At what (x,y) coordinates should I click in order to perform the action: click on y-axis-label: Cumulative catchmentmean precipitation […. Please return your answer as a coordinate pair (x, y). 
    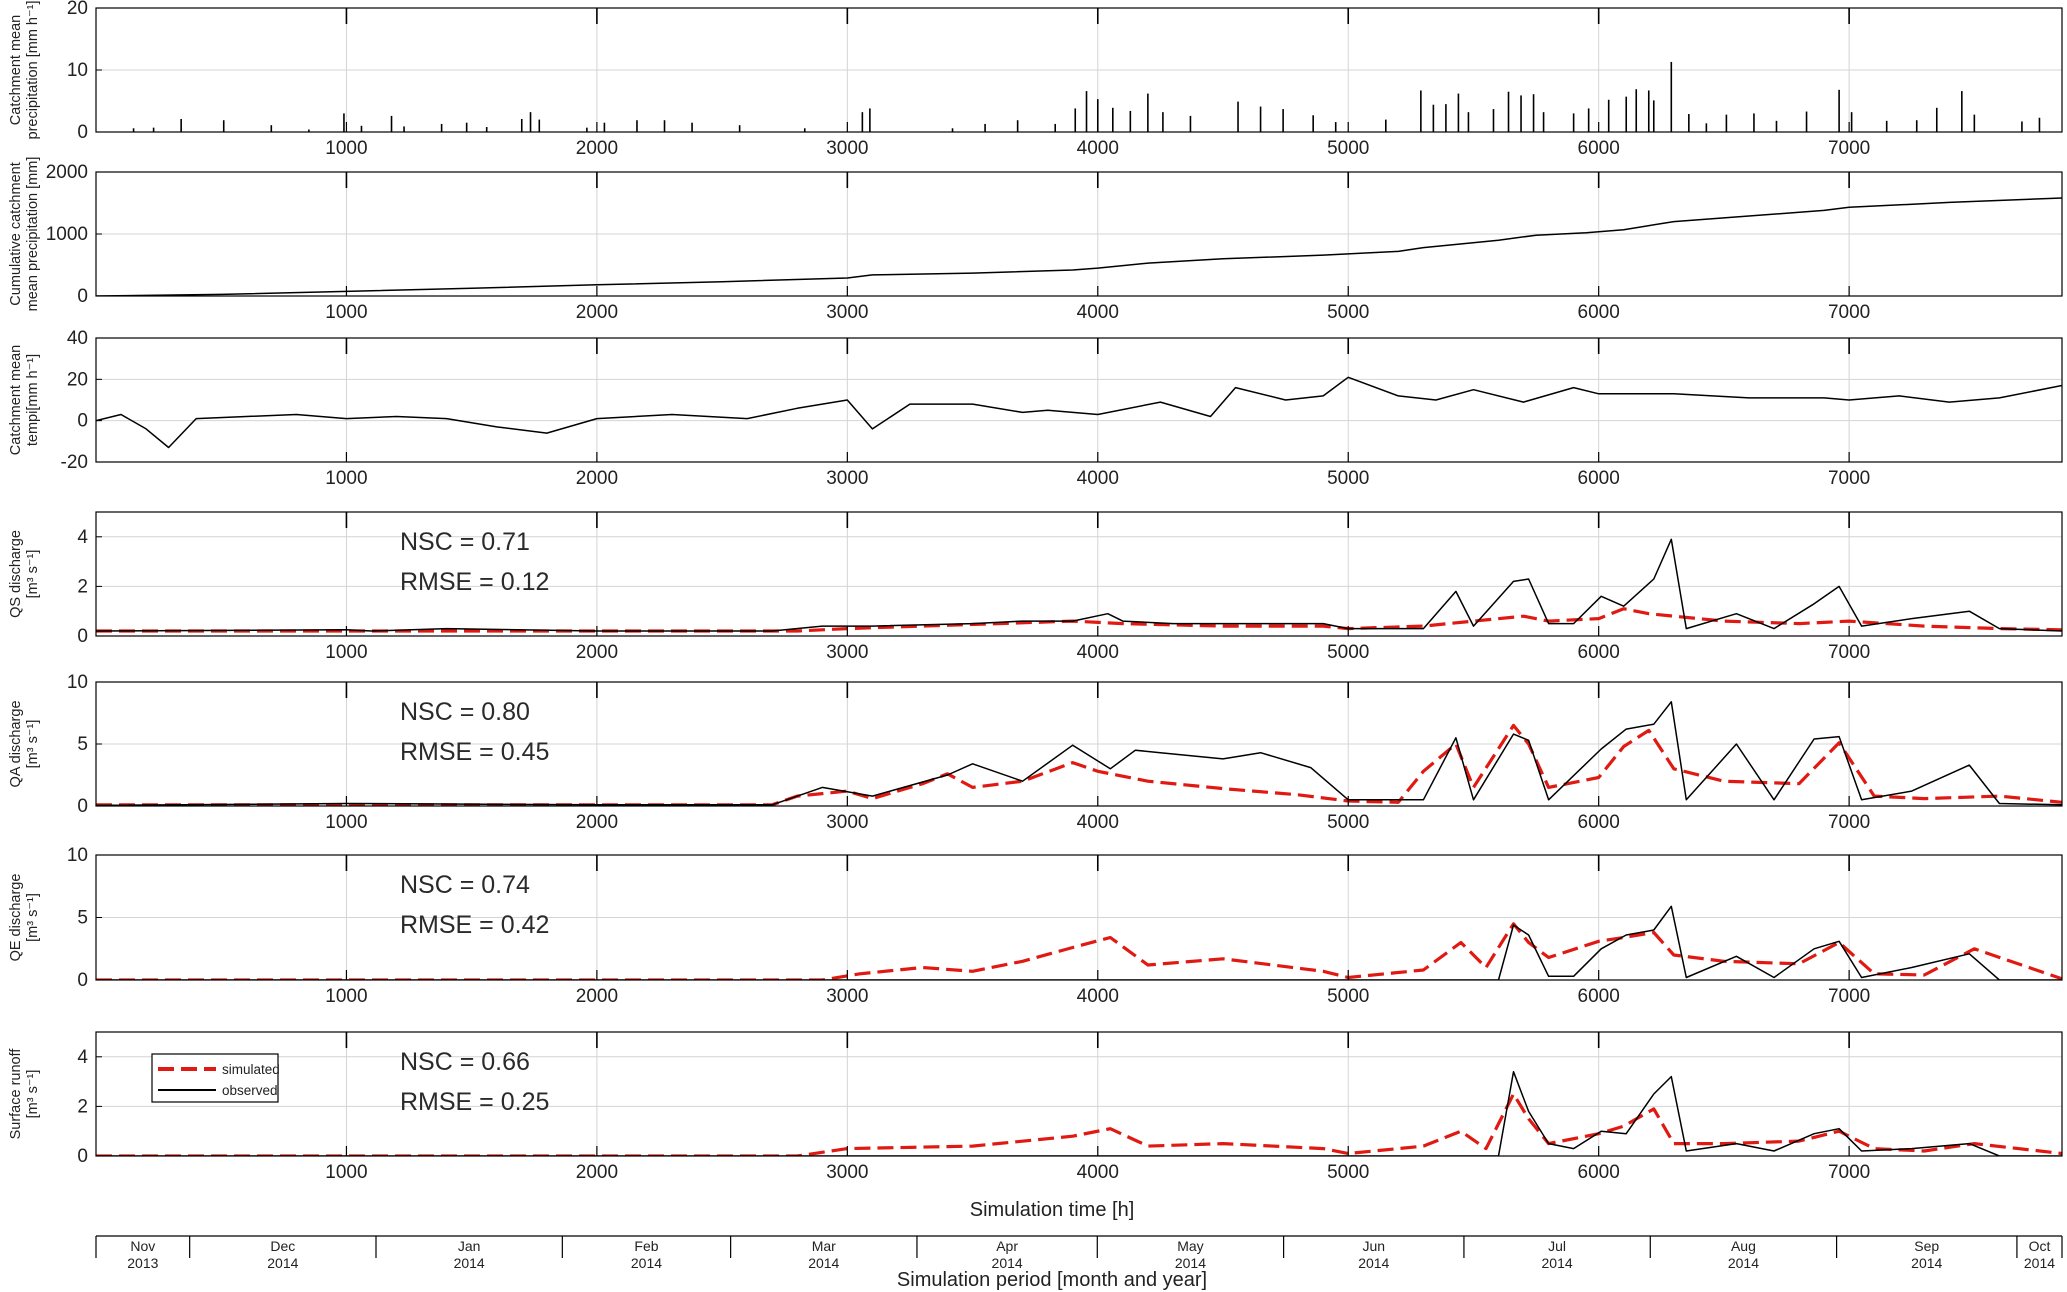
    Looking at the image, I should click on (24, 234).